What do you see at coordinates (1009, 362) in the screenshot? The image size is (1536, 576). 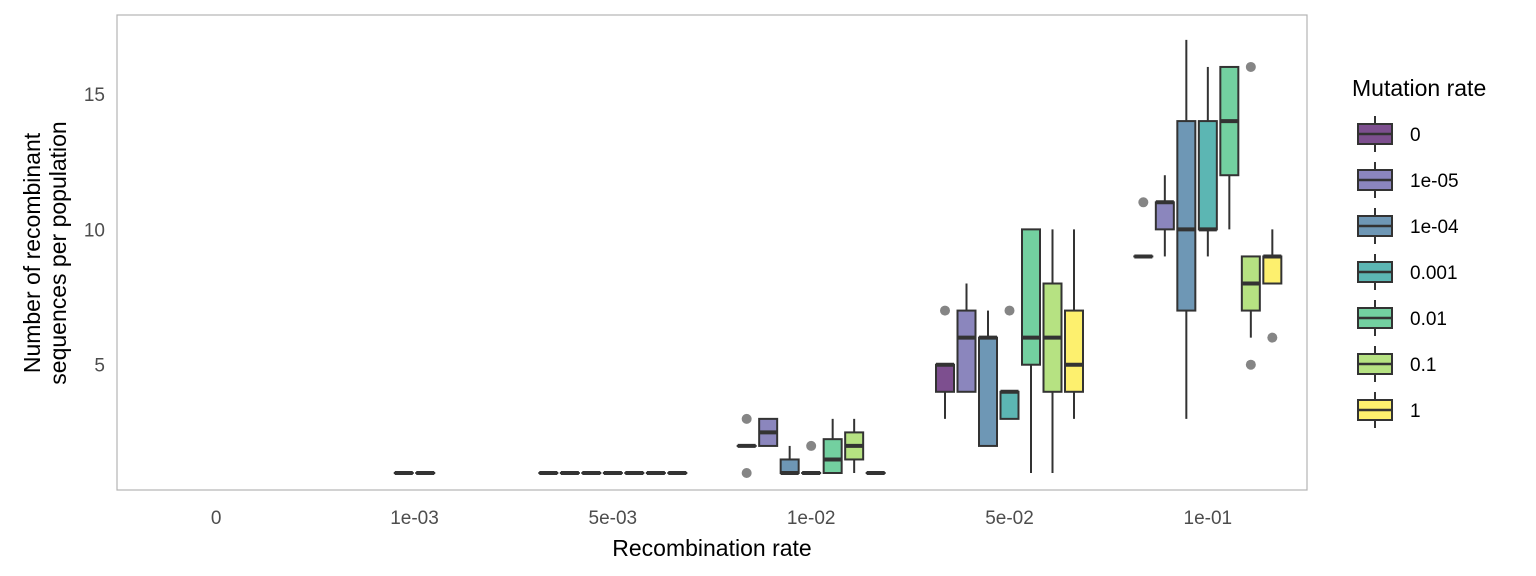 I see `box-0.001-5e-02` at bounding box center [1009, 362].